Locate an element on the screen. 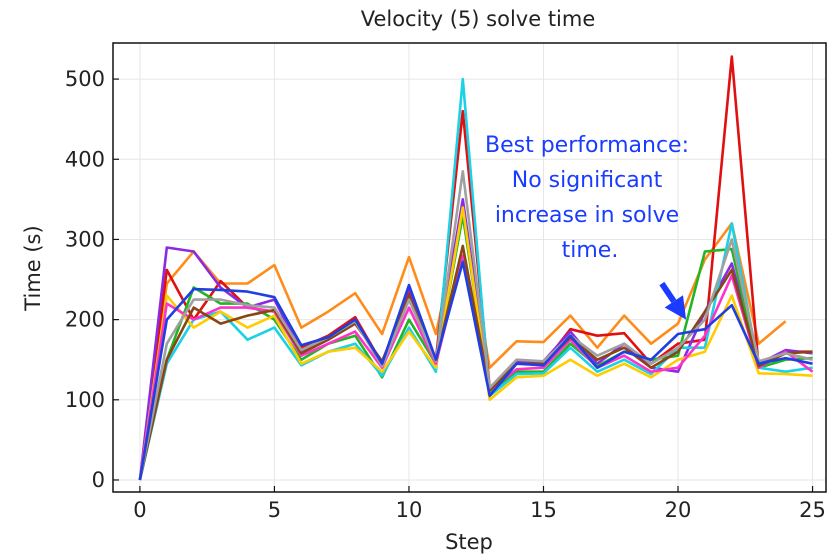  x-tick-label: 20 is located at coordinates (678, 510).